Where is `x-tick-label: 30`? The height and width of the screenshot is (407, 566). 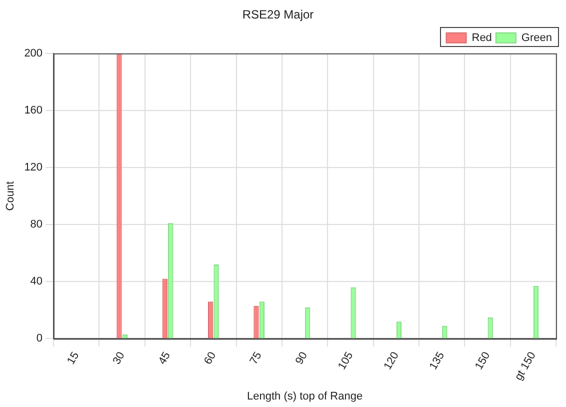
x-tick-label: 30 is located at coordinates (119, 358).